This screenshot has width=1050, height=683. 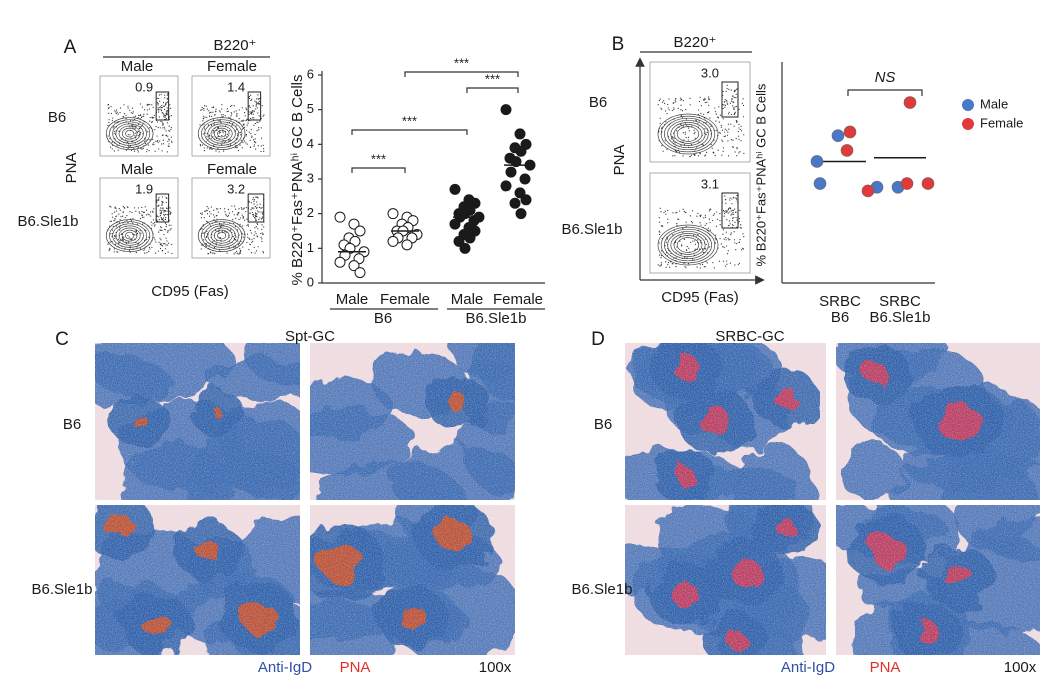 What do you see at coordinates (378, 170) in the screenshot?
I see `sig-bracket` at bounding box center [378, 170].